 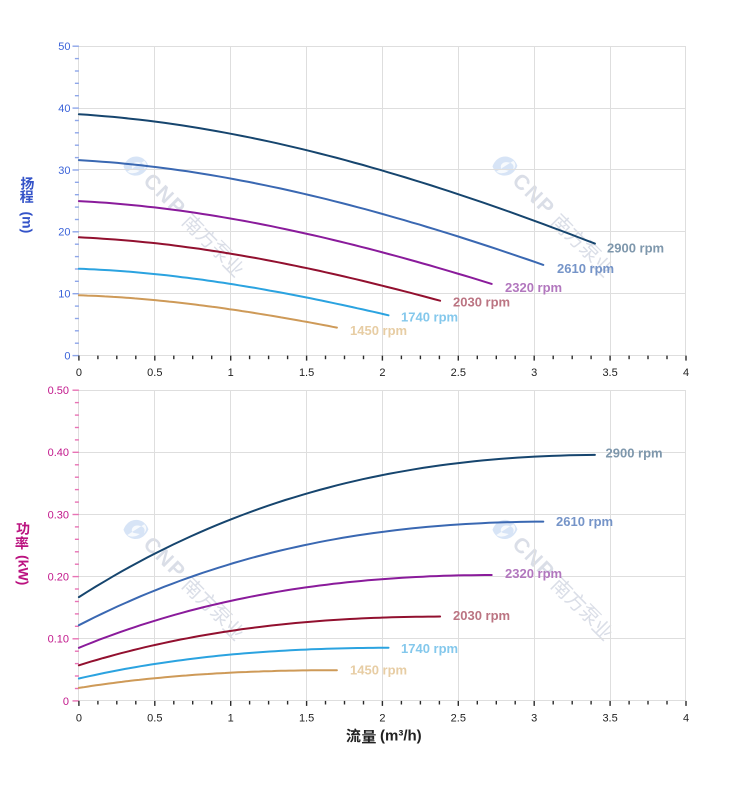 I want to click on svg-text: (m), so click(x=28, y=223).